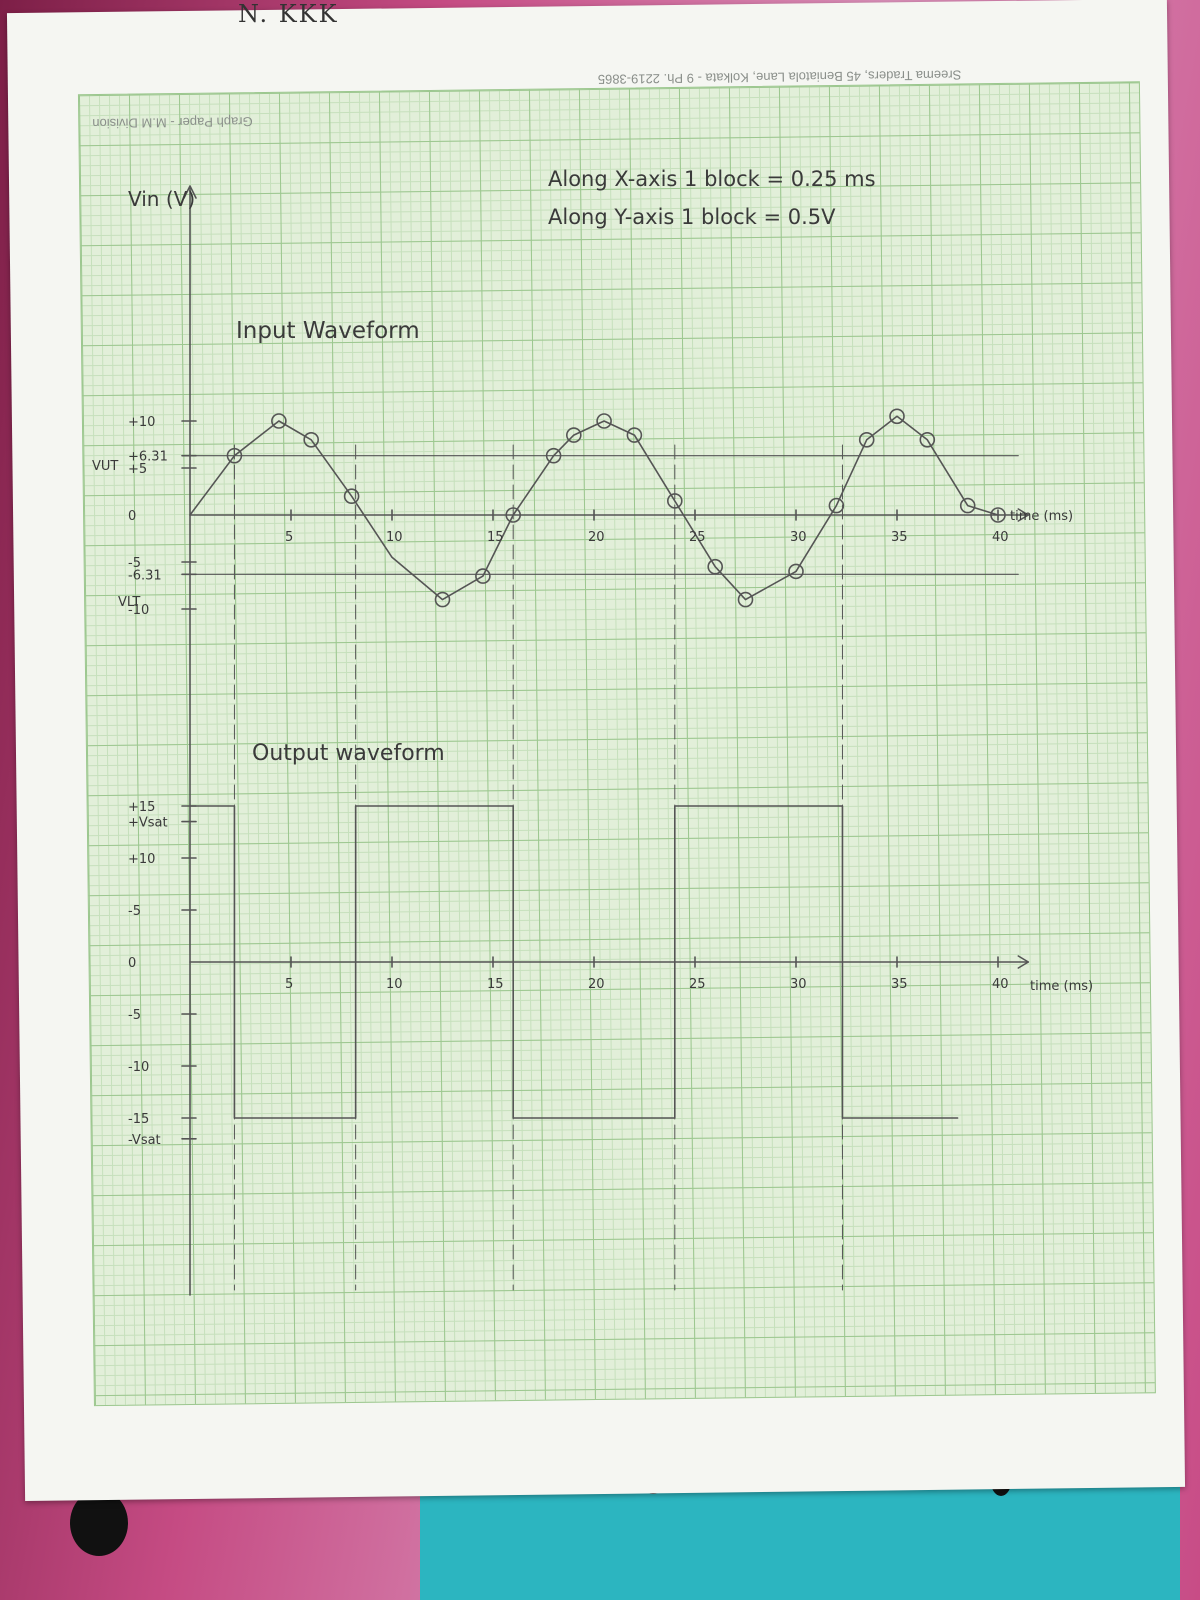 The height and width of the screenshot is (1600, 1200). I want to click on y-tick-label-1: 0, so click(132, 963).